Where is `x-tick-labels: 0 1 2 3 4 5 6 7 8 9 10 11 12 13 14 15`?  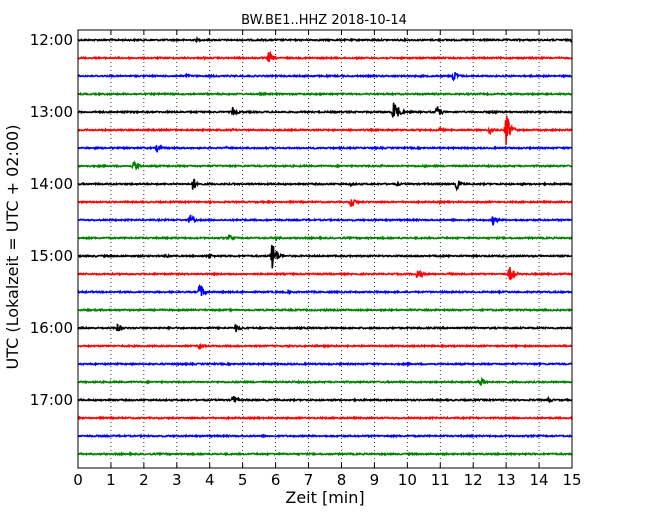 x-tick-labels: 0 1 2 3 4 5 6 7 8 9 10 11 12 13 14 15 is located at coordinates (327, 480).